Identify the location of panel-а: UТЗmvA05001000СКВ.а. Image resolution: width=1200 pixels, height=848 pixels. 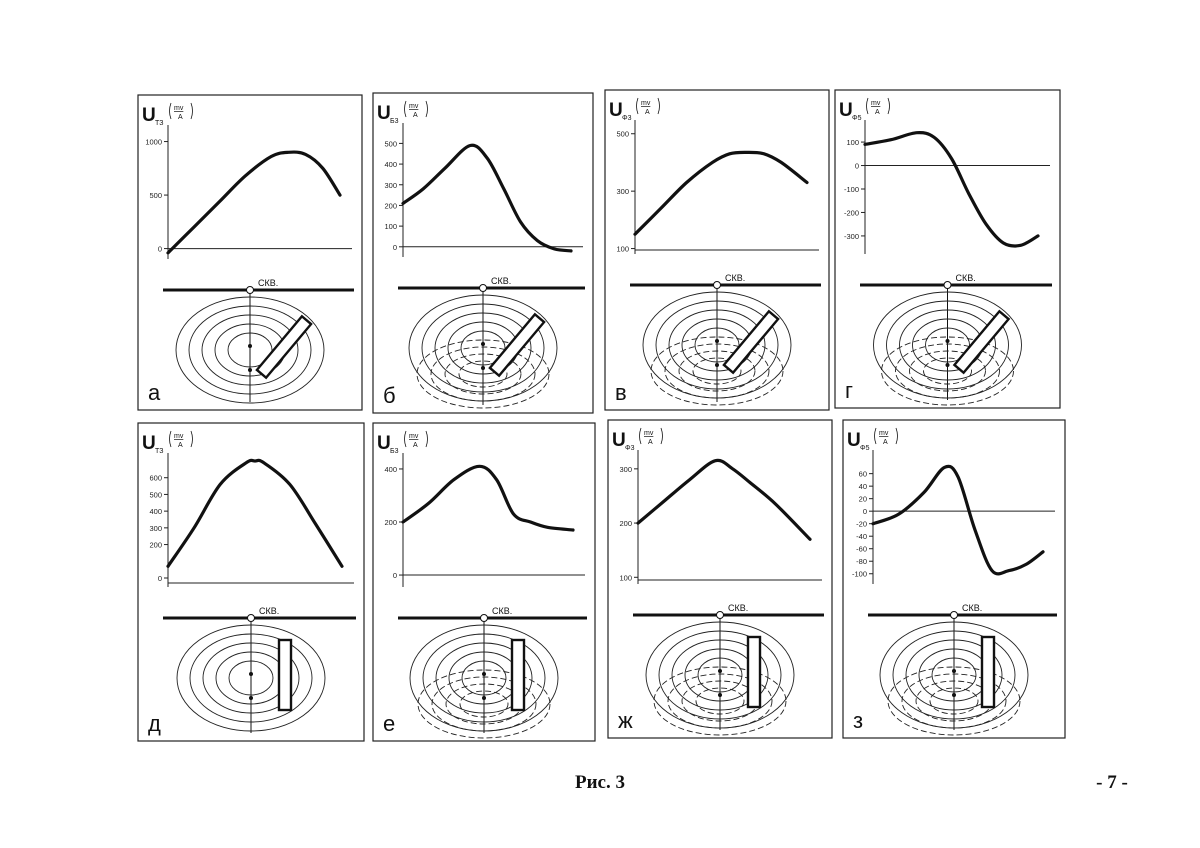
(250, 252).